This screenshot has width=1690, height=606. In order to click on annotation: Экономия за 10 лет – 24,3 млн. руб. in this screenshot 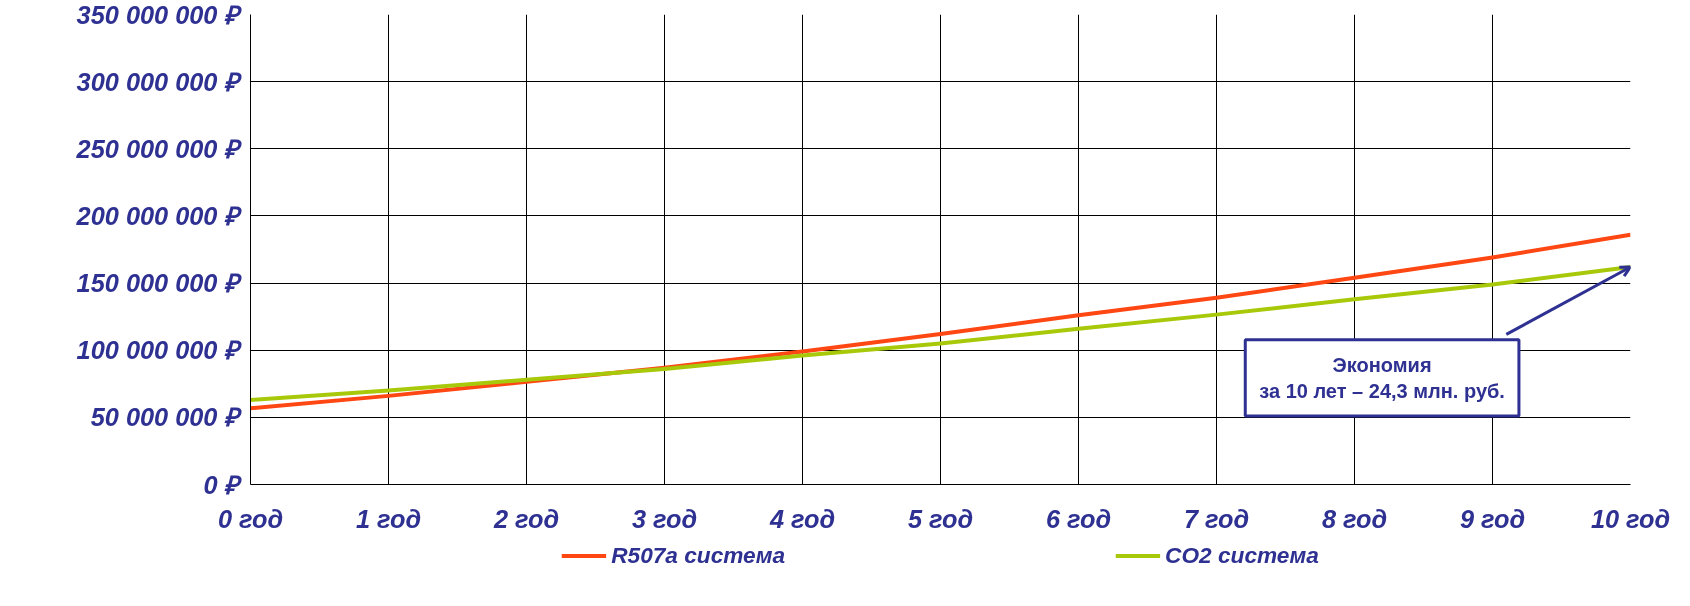, I will do `click(1382, 378)`.